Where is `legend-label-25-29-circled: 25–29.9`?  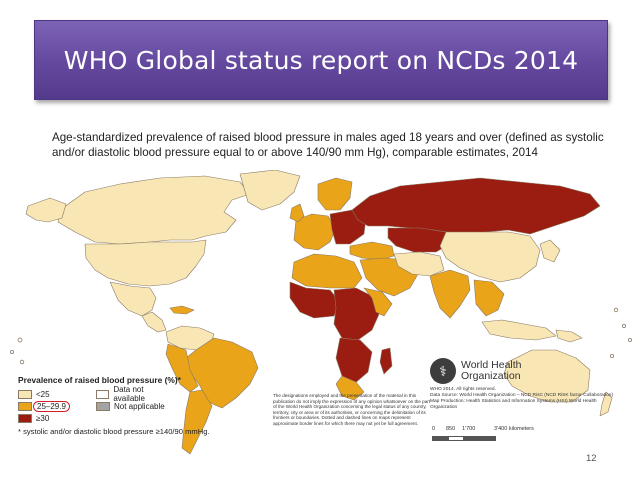 legend-label-25-29-circled: 25–29.9 is located at coordinates (51, 406).